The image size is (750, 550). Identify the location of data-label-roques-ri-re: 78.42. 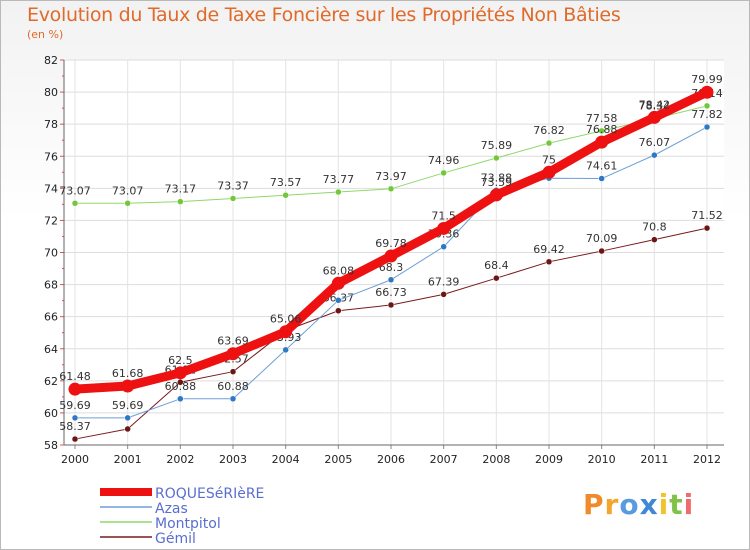
(655, 104).